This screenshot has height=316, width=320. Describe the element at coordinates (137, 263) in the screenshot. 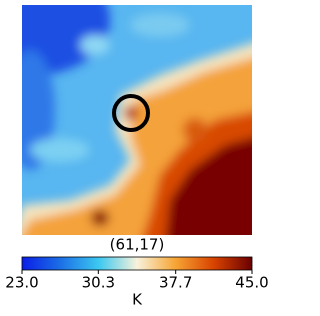

I see `colorbar` at that location.